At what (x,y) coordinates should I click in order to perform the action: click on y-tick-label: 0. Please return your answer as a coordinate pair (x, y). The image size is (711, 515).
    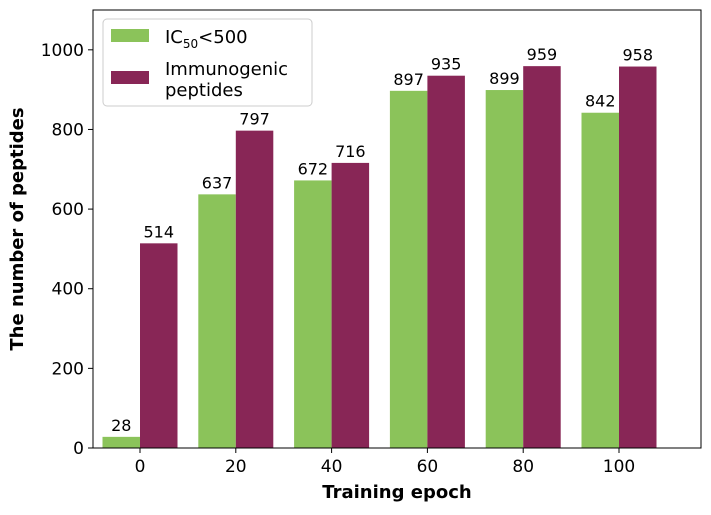
    Looking at the image, I should click on (78, 449).